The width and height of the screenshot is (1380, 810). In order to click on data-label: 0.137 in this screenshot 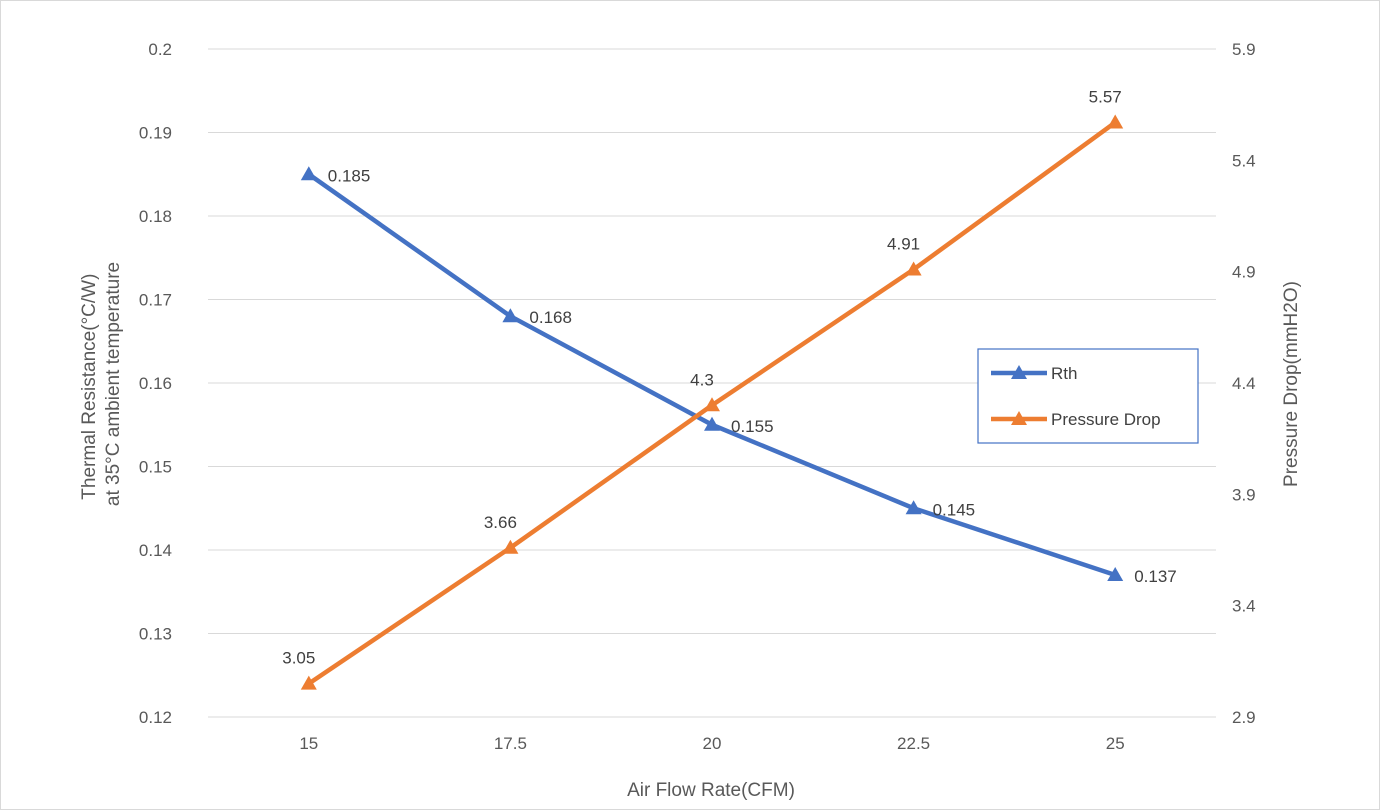, I will do `click(1155, 576)`.